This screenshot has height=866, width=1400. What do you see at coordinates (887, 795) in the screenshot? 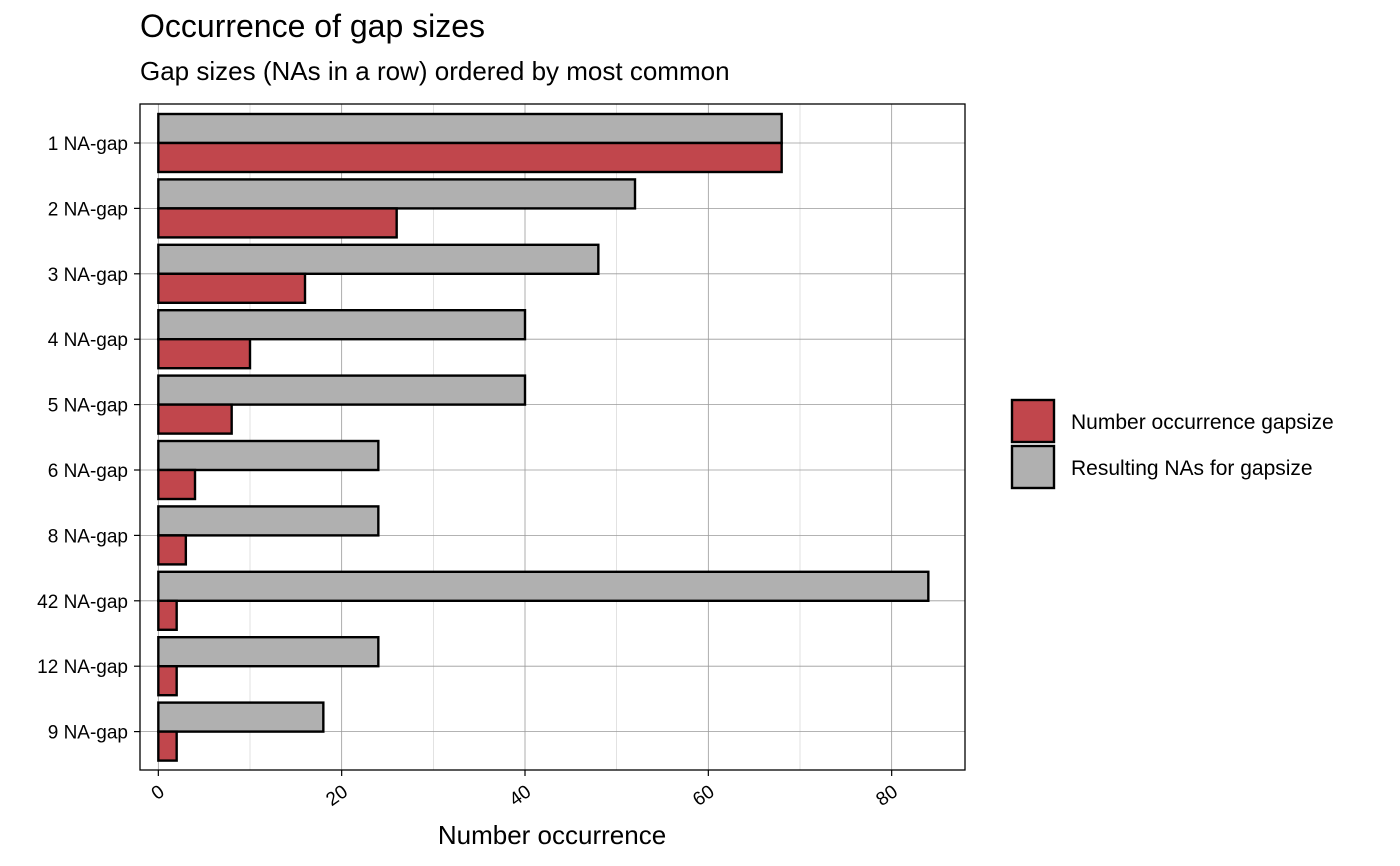
I see `x-tick-label: 80` at bounding box center [887, 795].